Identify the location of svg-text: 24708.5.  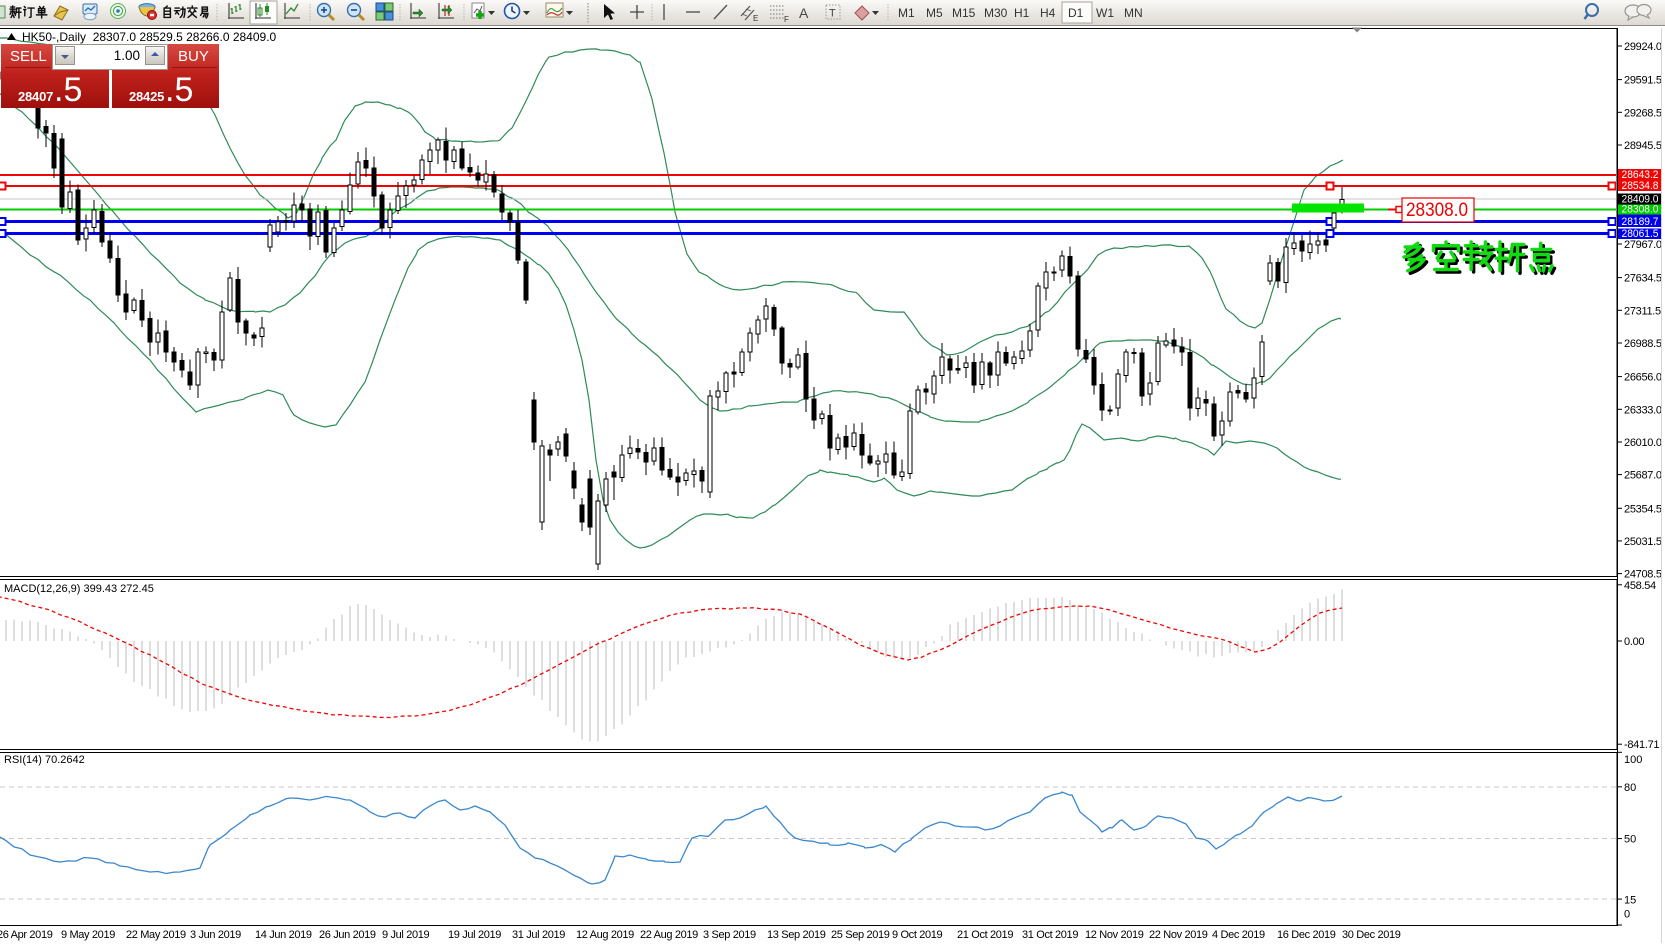
(1643, 575).